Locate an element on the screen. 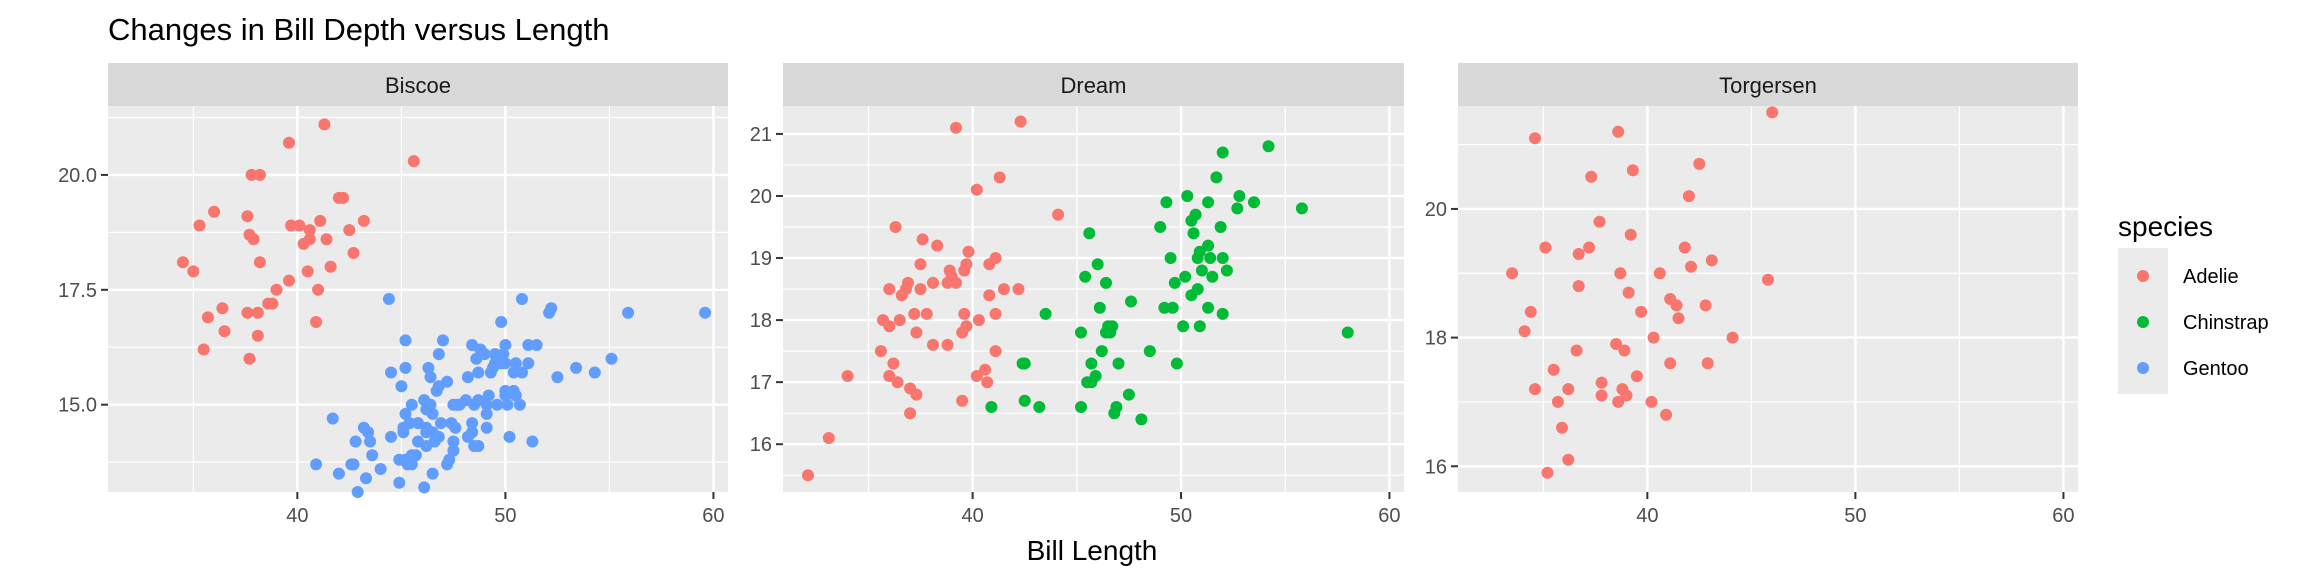 The height and width of the screenshot is (576, 2304). series-adelie is located at coordinates (1642, 292).